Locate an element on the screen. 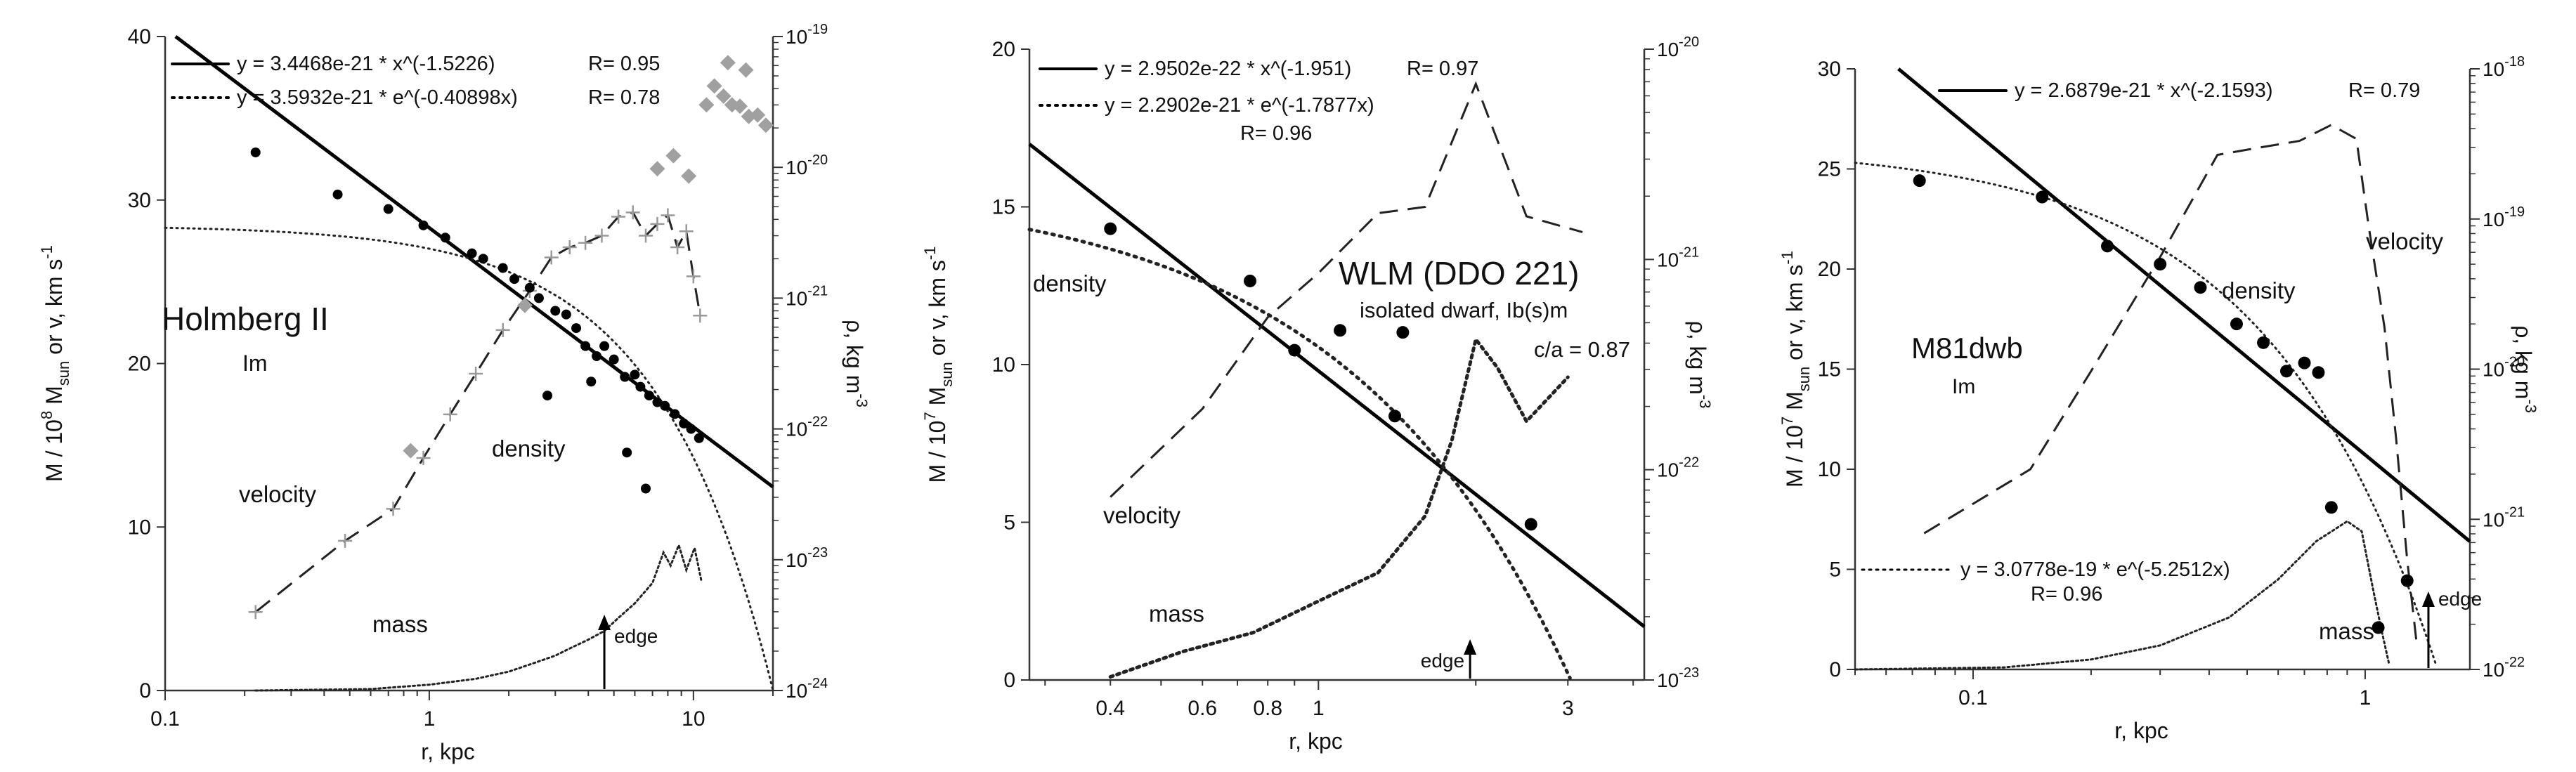  mass-label: mass is located at coordinates (400, 624).